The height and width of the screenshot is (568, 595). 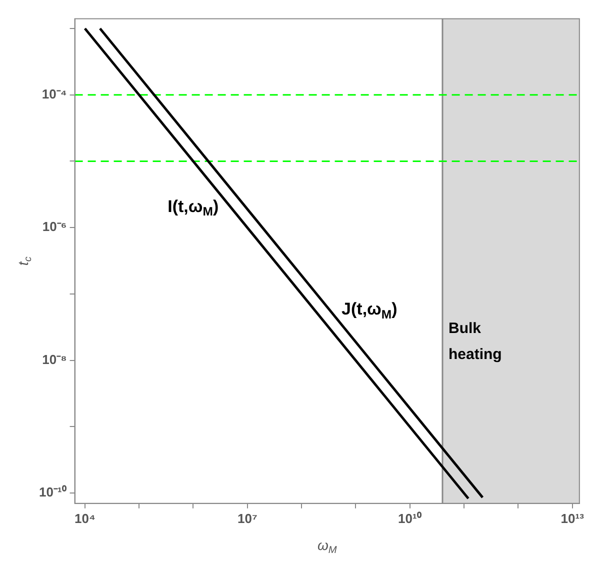 What do you see at coordinates (54, 94) in the screenshot?
I see `y-tick-label: 10⁻⁴` at bounding box center [54, 94].